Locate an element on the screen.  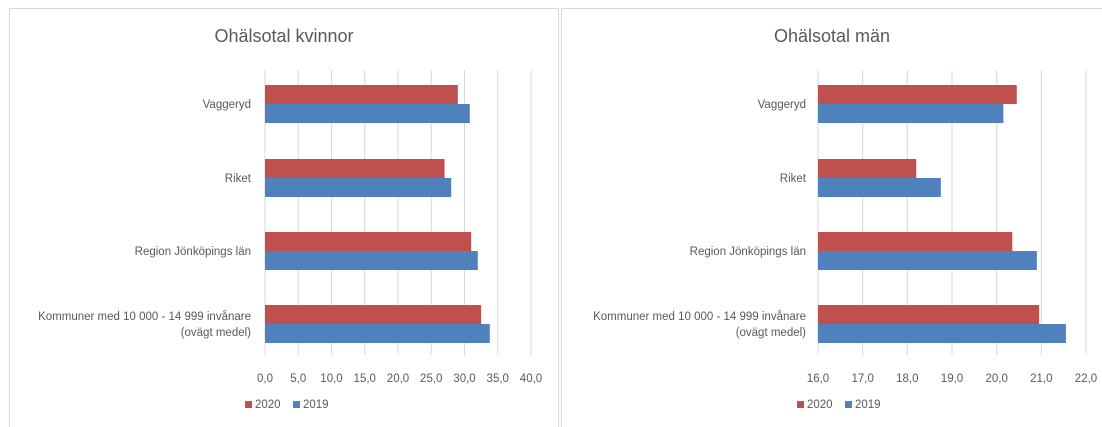
x-tick-label: 20,0 is located at coordinates (398, 379).